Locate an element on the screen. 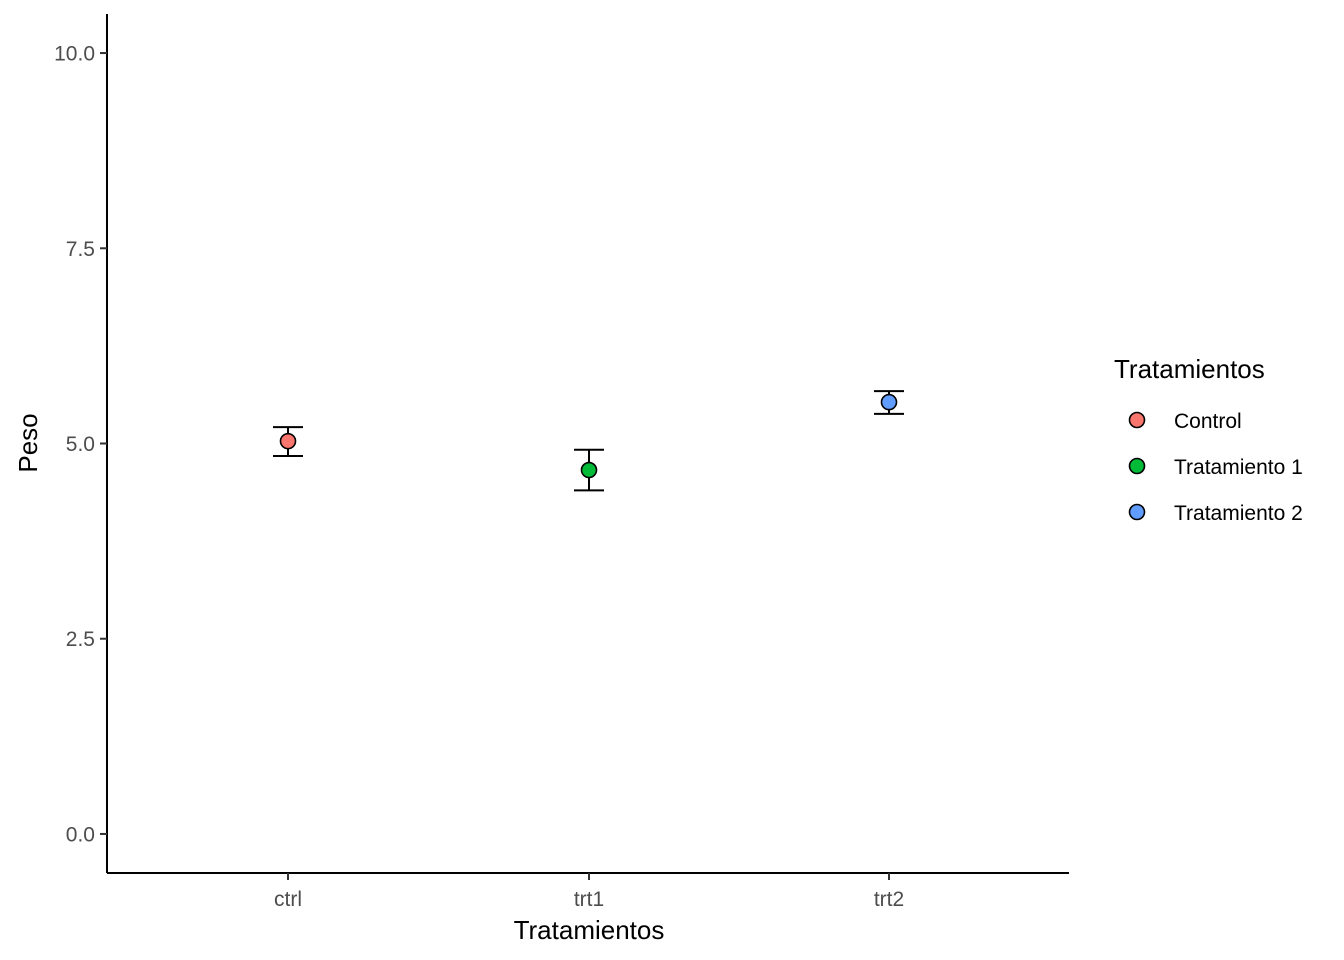  y-tick-label: 0.0 is located at coordinates (80, 834).